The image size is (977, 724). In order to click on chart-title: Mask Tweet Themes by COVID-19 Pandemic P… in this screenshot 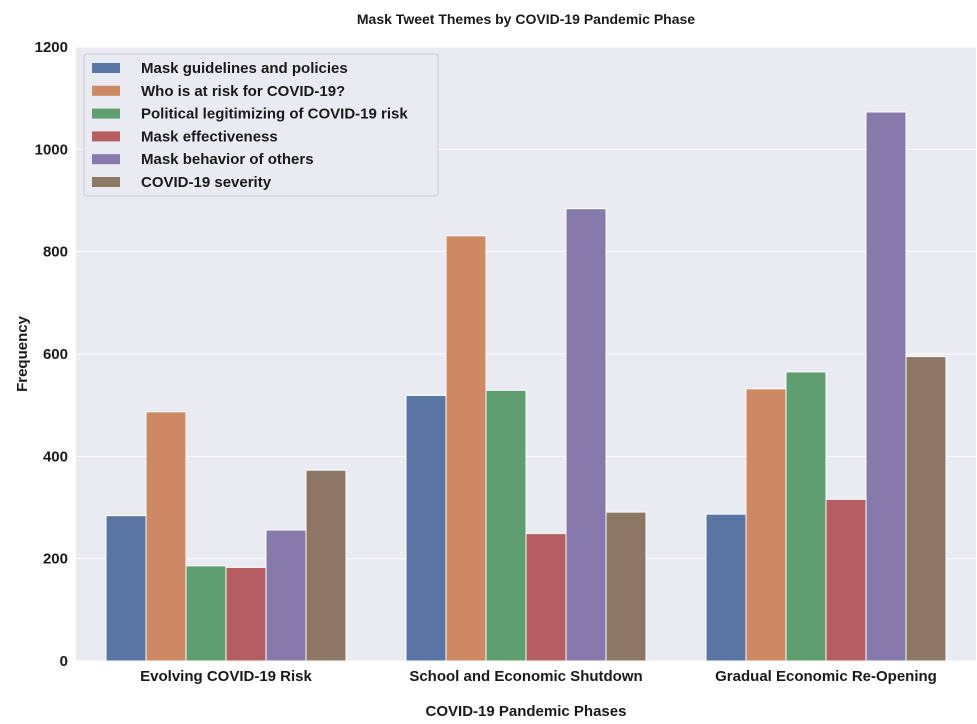, I will do `click(526, 19)`.